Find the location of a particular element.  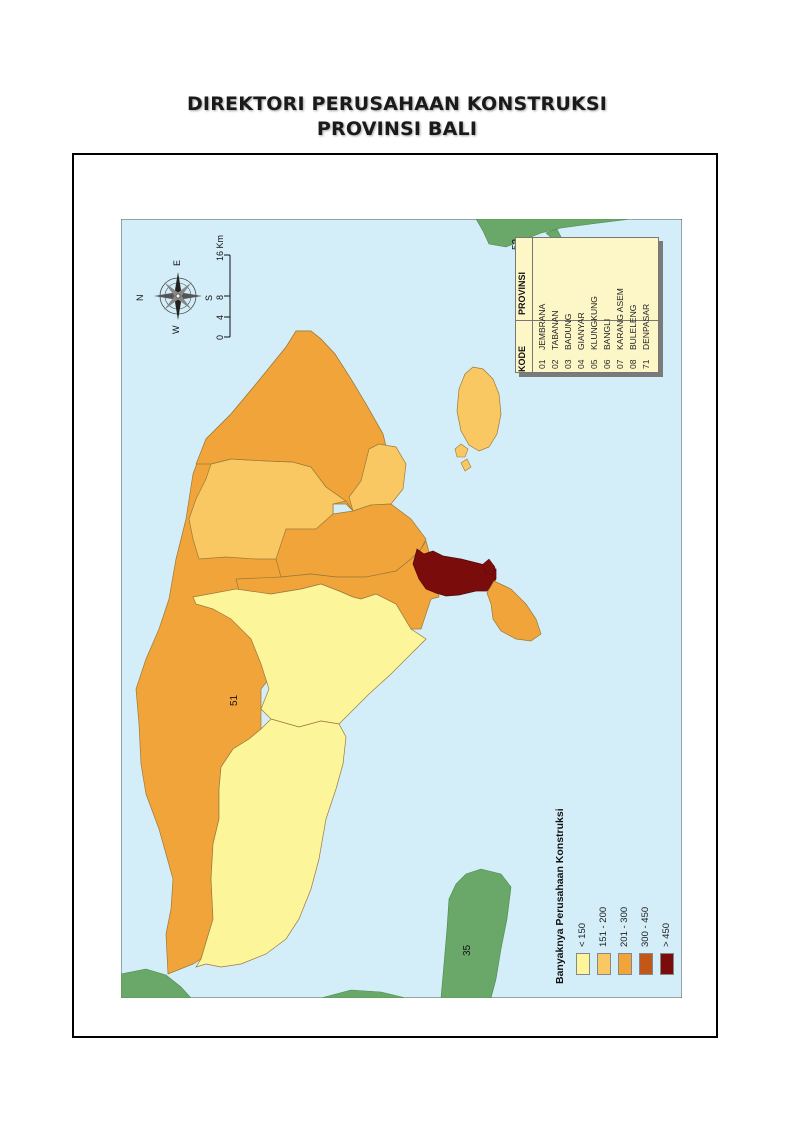

legend-swatch-lt150 is located at coordinates (583, 964).